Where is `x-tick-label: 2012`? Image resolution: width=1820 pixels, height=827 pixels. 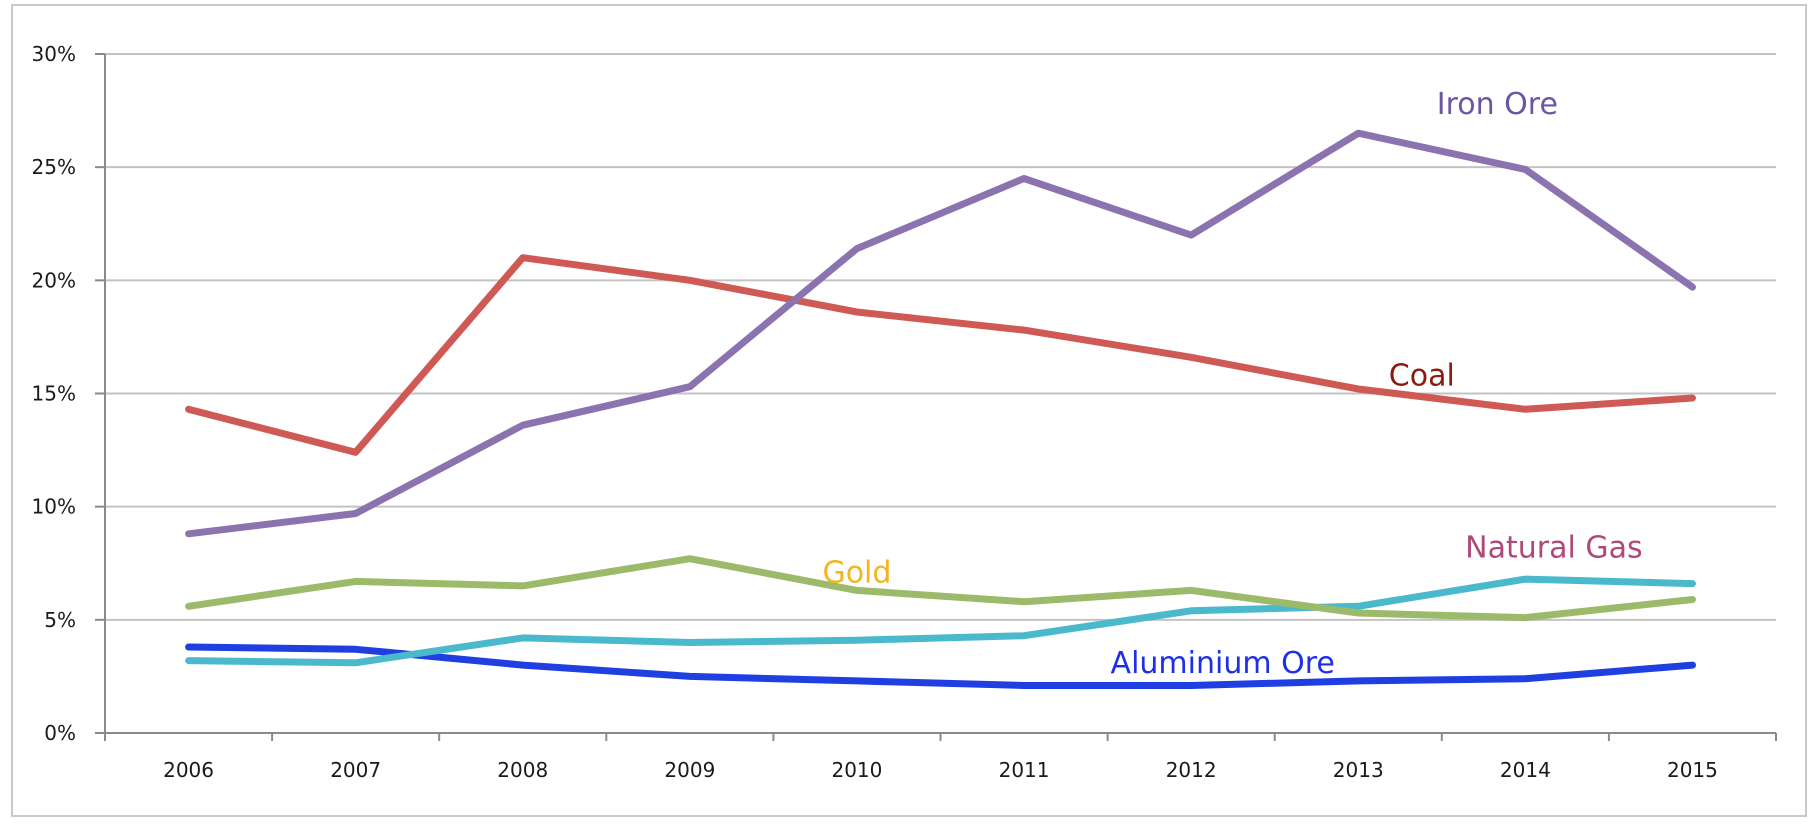 x-tick-label: 2012 is located at coordinates (1191, 770).